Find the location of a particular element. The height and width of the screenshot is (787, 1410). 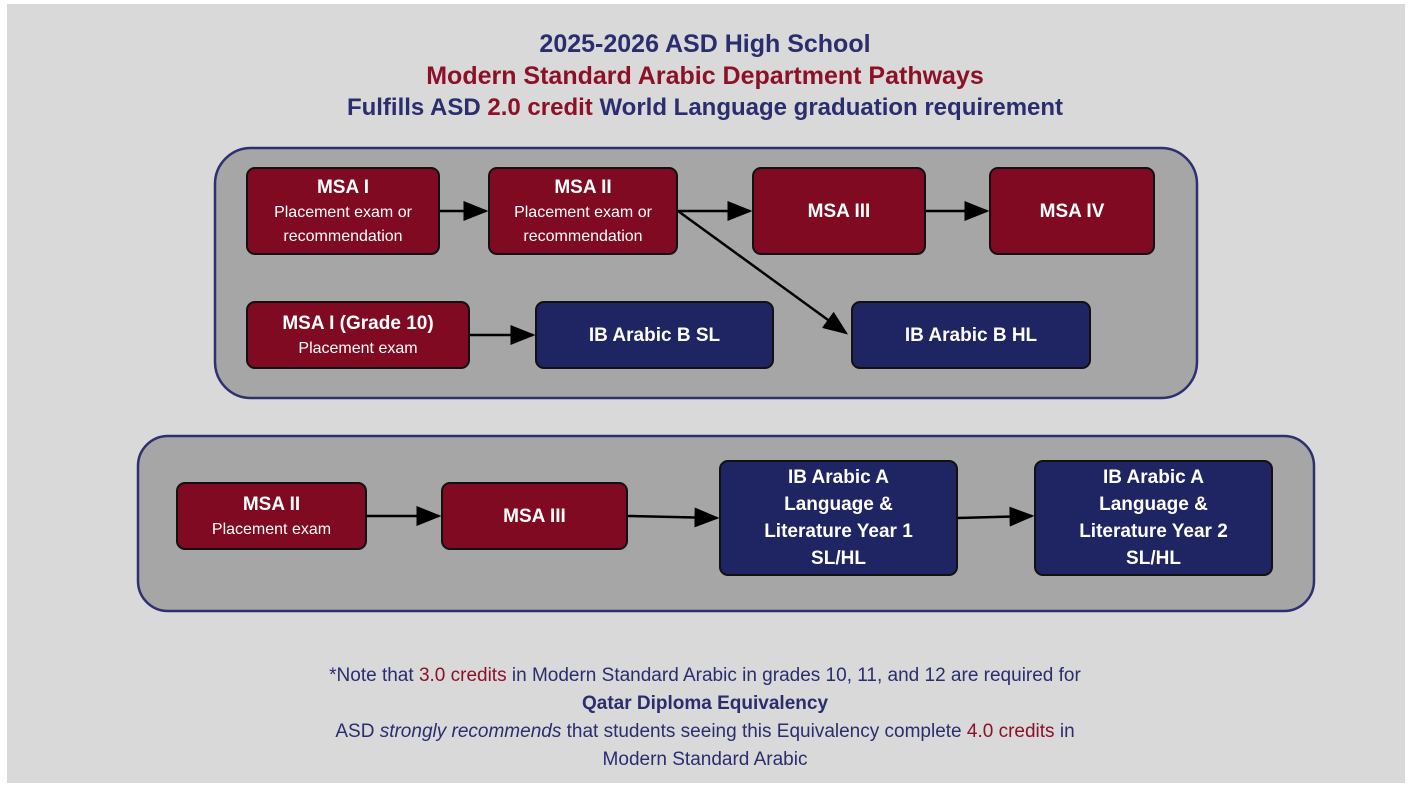

note-line: Modern Standard Arabic is located at coordinates (705, 759).